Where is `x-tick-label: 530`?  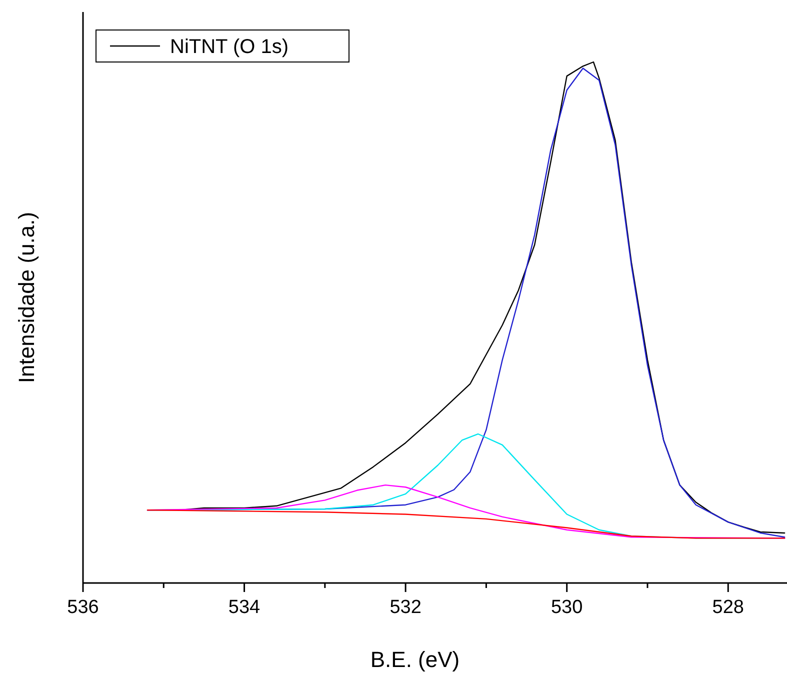
x-tick-label: 530 is located at coordinates (566, 607).